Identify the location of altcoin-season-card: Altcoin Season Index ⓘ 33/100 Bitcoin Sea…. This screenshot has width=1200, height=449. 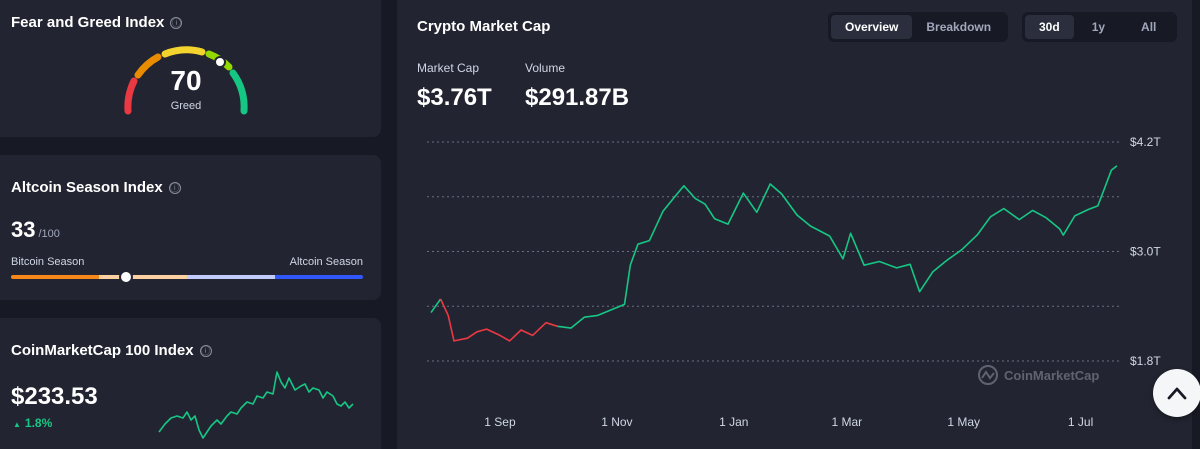
(190, 227).